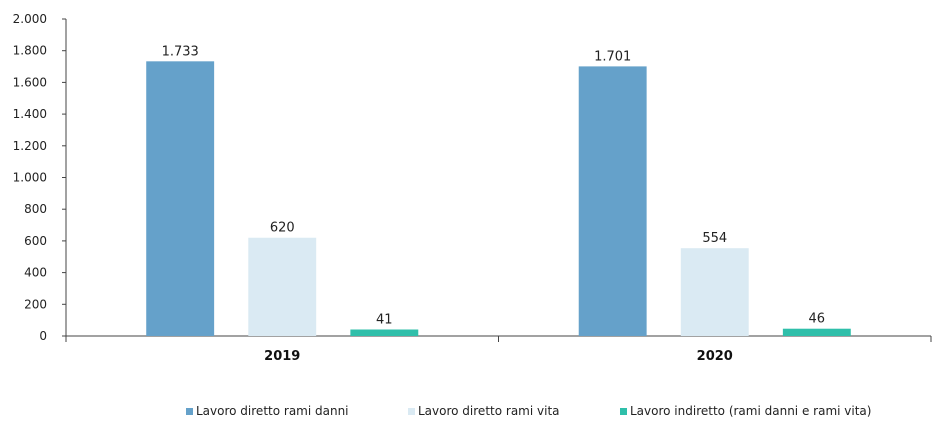 The width and height of the screenshot is (937, 423). I want to click on y-tick-label: 0, so click(43, 336).